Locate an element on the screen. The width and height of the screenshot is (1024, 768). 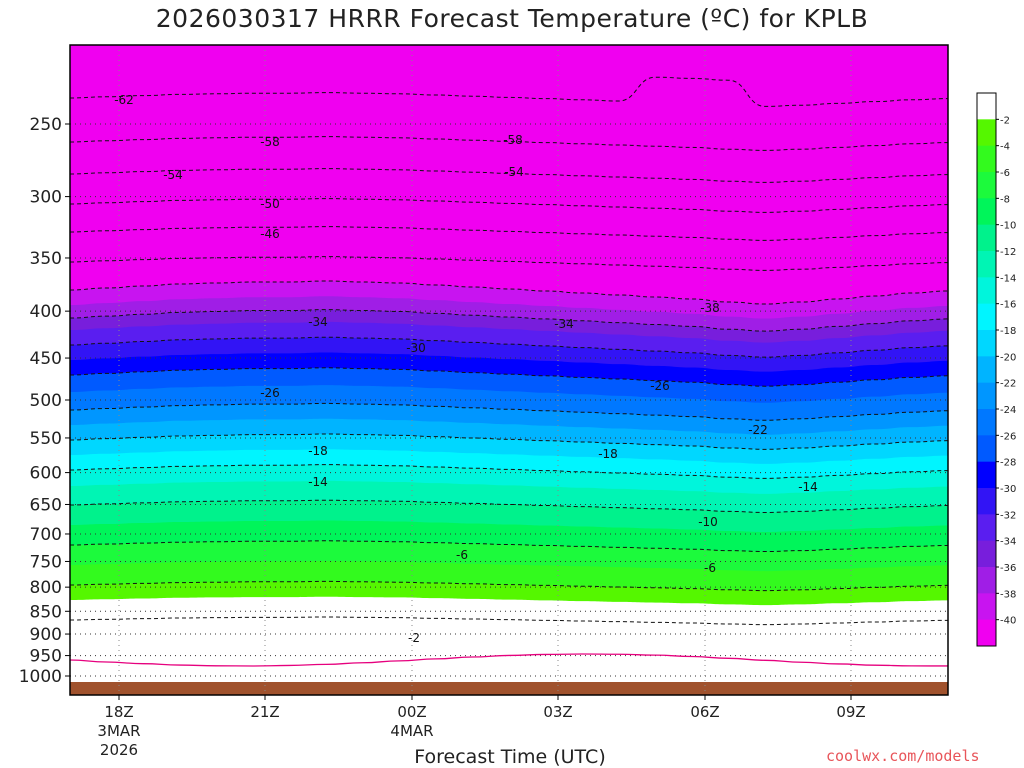
colorbar-tick-label: -40 is located at coordinates (1008, 621).